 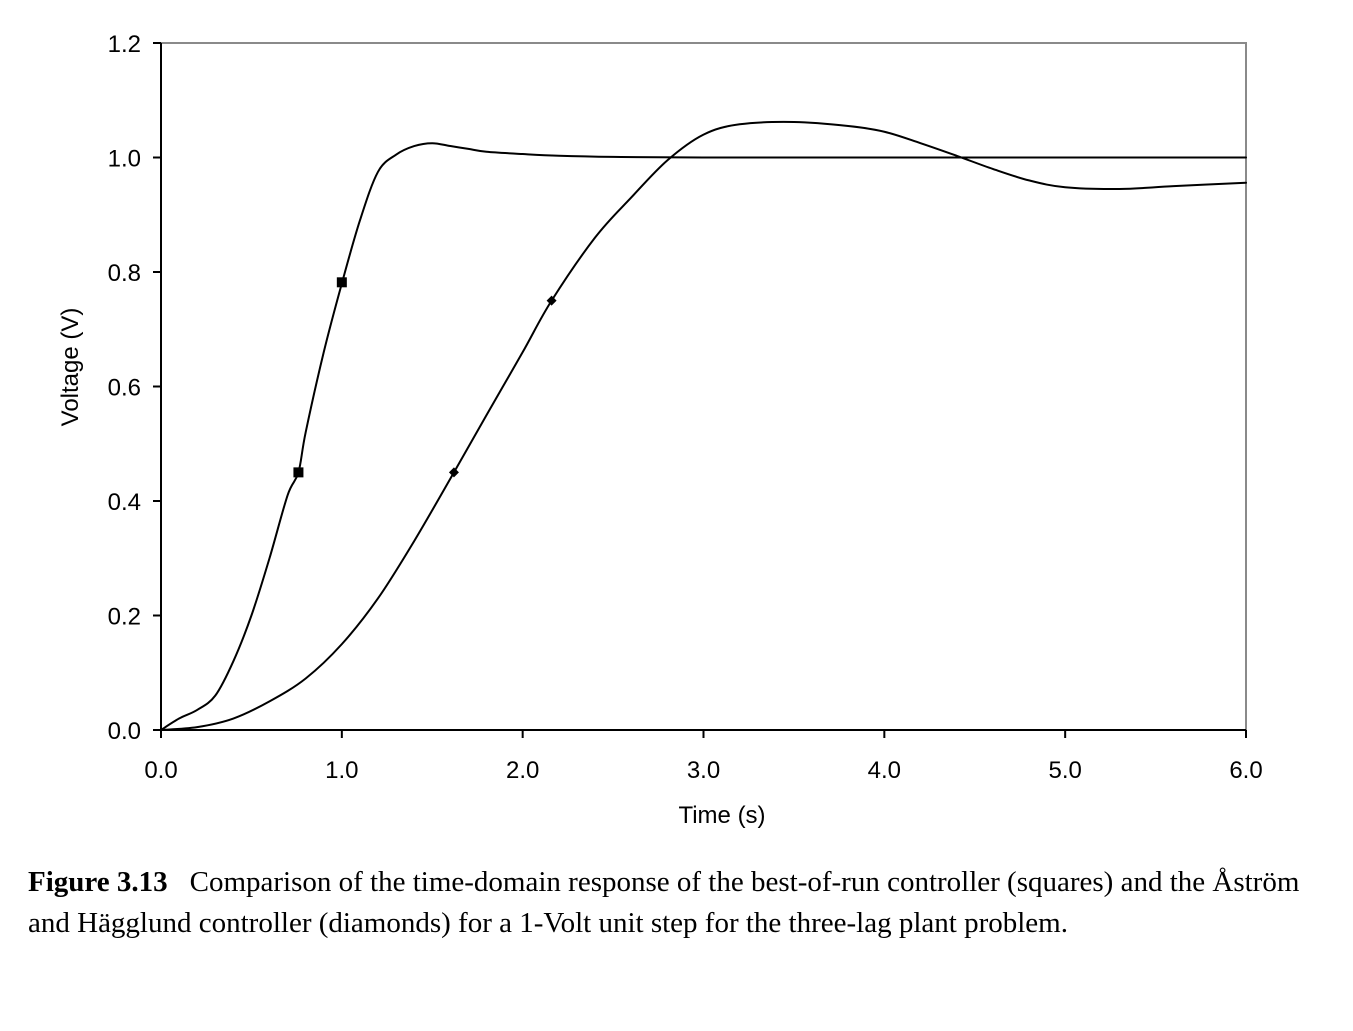 I want to click on x-tick-label: 5.0, so click(x=1064, y=770).